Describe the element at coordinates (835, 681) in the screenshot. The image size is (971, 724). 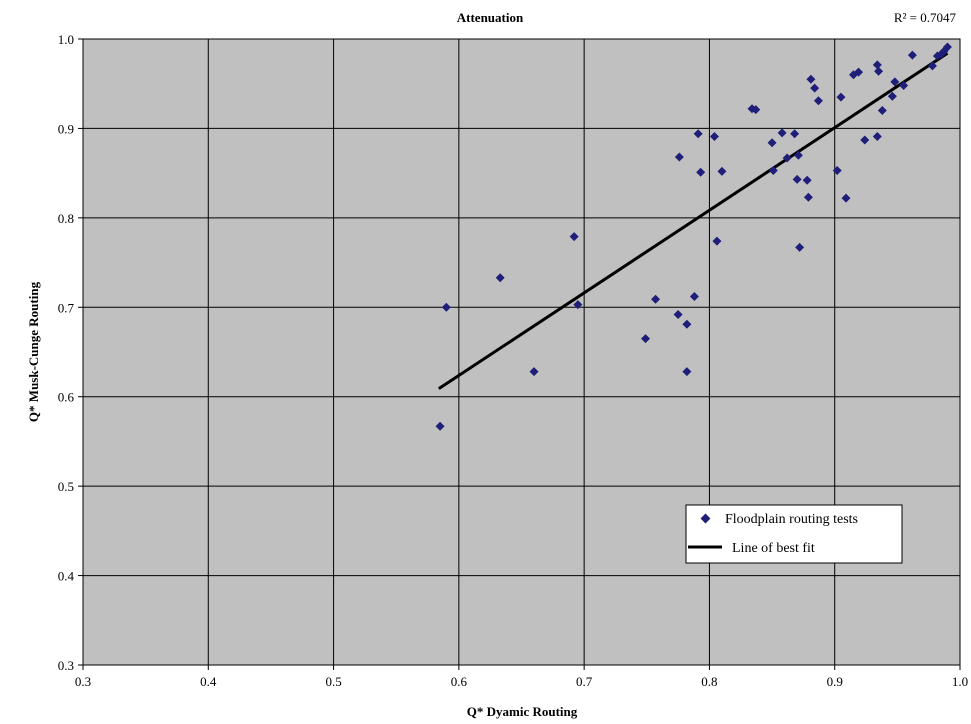
I see `x-tick-label: 0.9` at that location.